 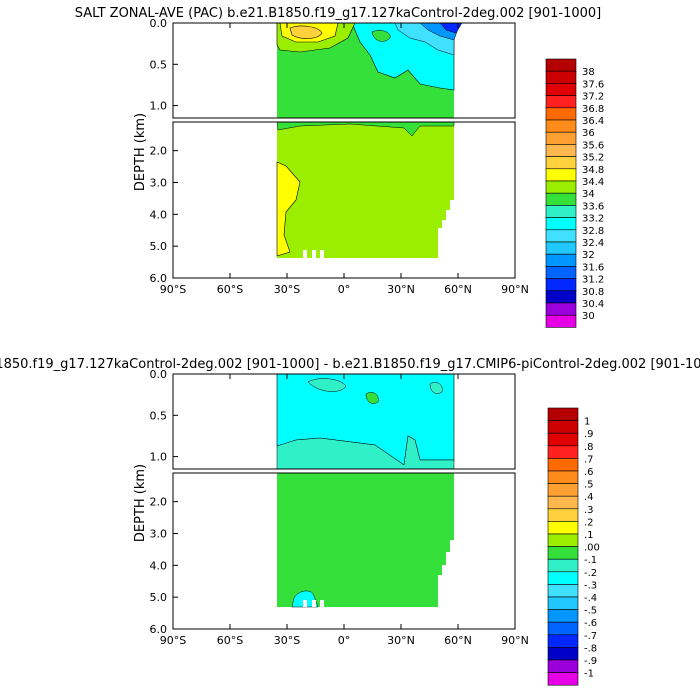 I want to click on colorbar-label: .4, so click(x=589, y=497).